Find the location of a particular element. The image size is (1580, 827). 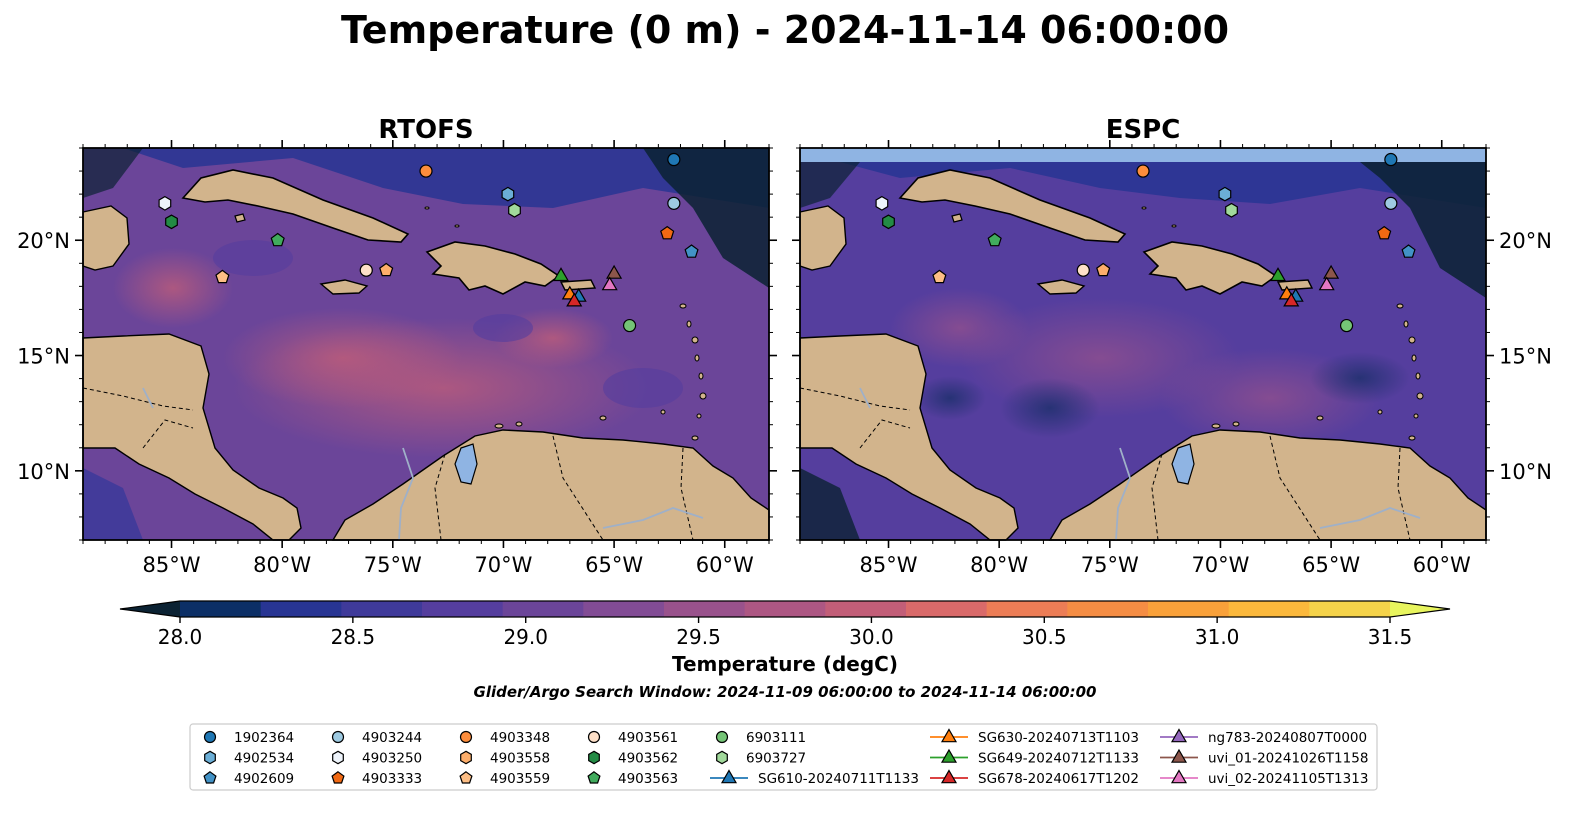

legend-label: SG610-20240711T1133 is located at coordinates (838, 779).